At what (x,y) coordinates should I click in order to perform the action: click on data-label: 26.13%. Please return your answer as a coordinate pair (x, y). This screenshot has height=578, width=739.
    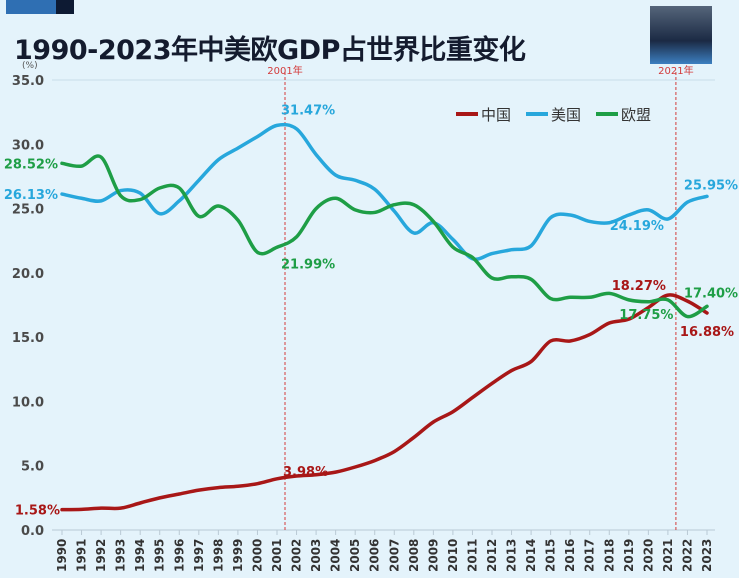
    Looking at the image, I should click on (31, 195).